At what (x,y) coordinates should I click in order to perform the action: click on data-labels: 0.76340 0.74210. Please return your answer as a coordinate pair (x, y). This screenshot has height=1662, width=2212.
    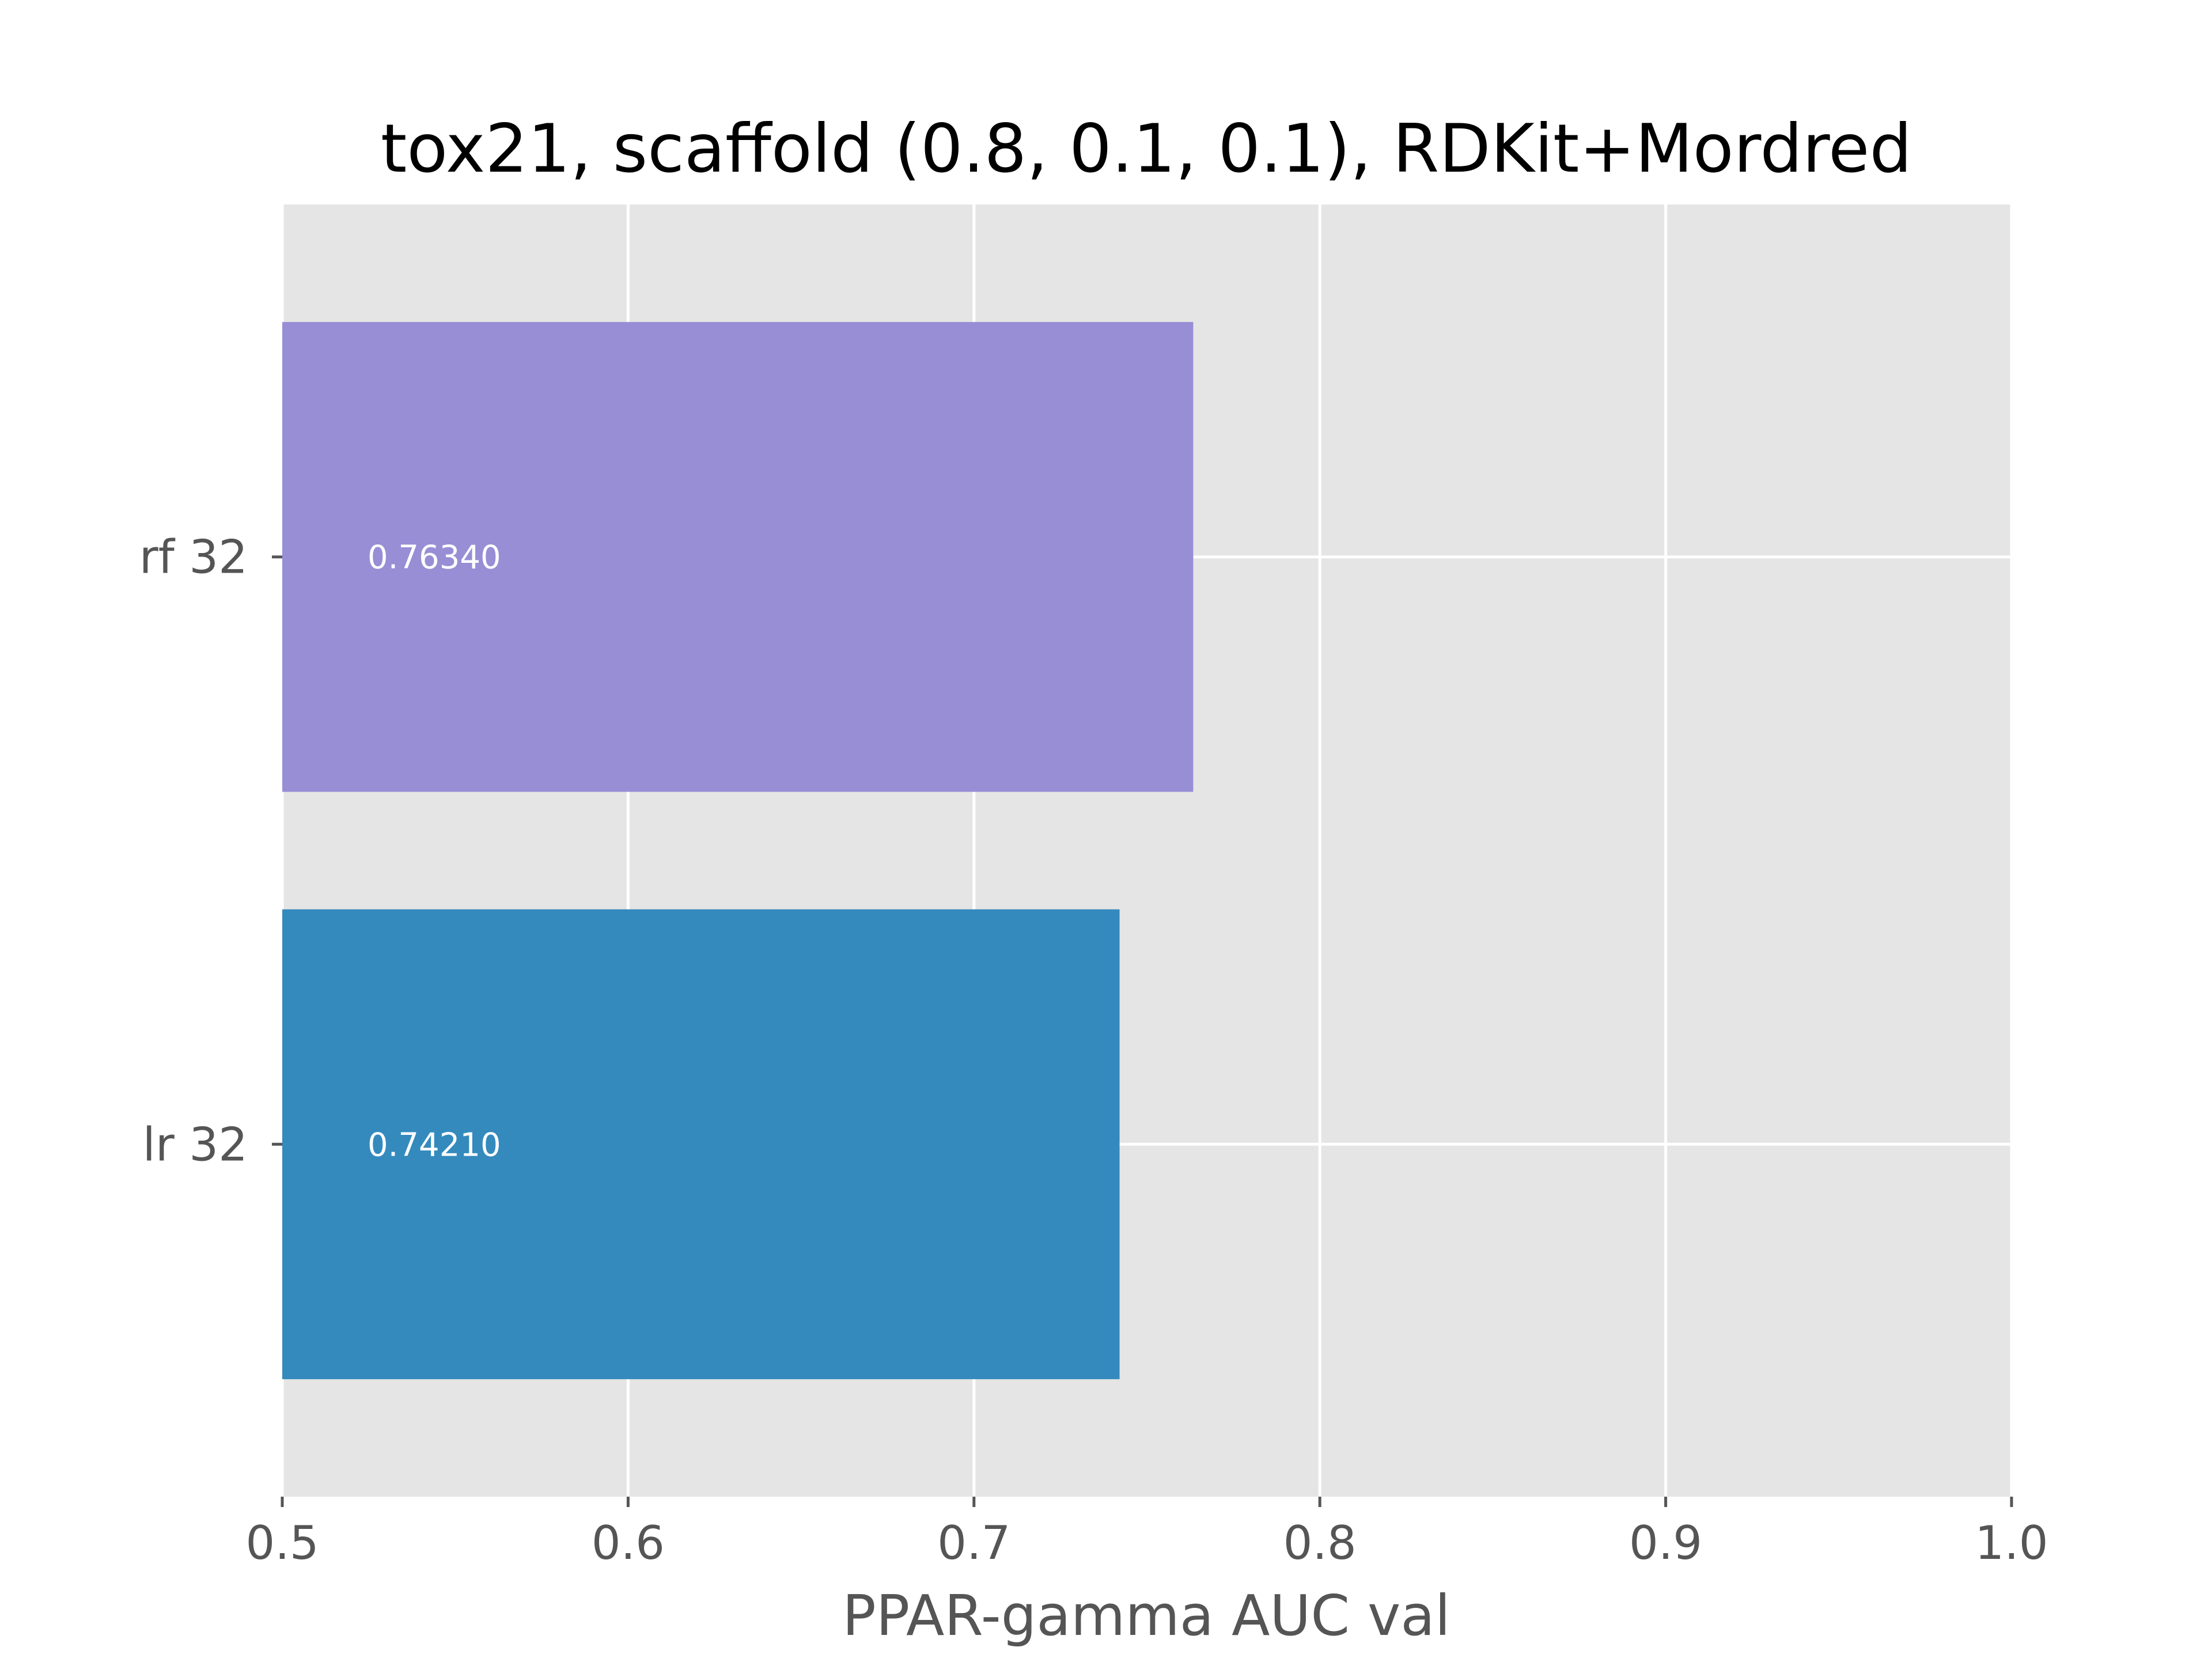
    Looking at the image, I should click on (434, 852).